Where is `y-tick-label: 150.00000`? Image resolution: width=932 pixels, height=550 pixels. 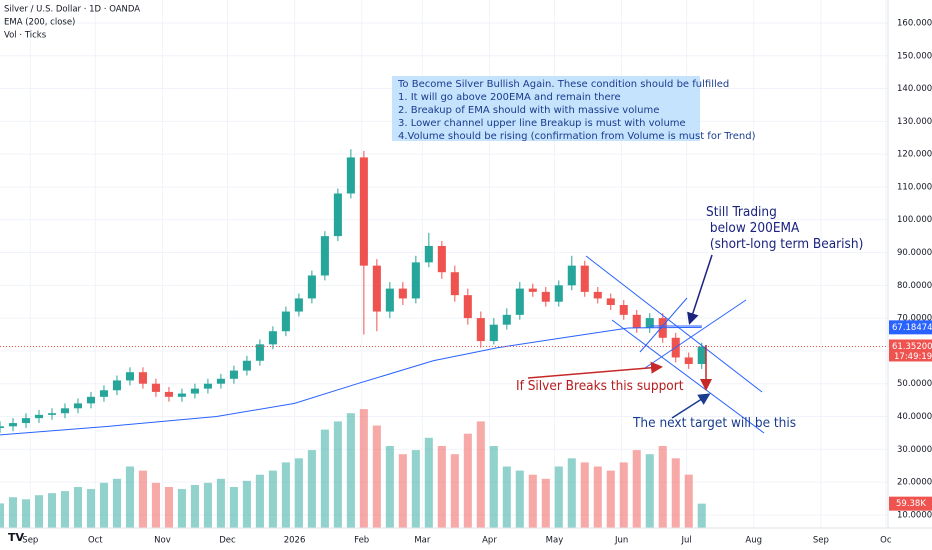
y-tick-label: 150.00000 is located at coordinates (914, 56).